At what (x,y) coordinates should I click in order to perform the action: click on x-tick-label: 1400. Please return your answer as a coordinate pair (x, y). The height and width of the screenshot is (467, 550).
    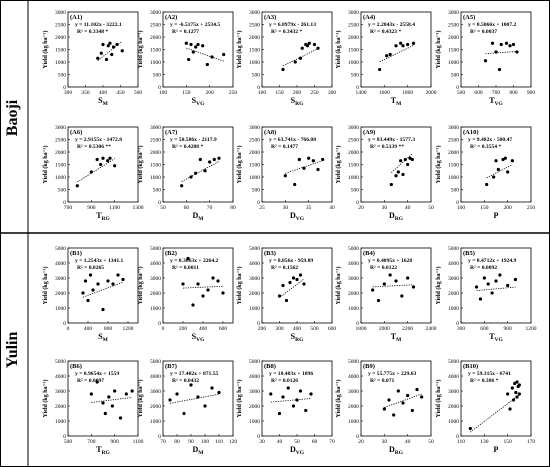
    Looking at the image, I should click on (361, 93).